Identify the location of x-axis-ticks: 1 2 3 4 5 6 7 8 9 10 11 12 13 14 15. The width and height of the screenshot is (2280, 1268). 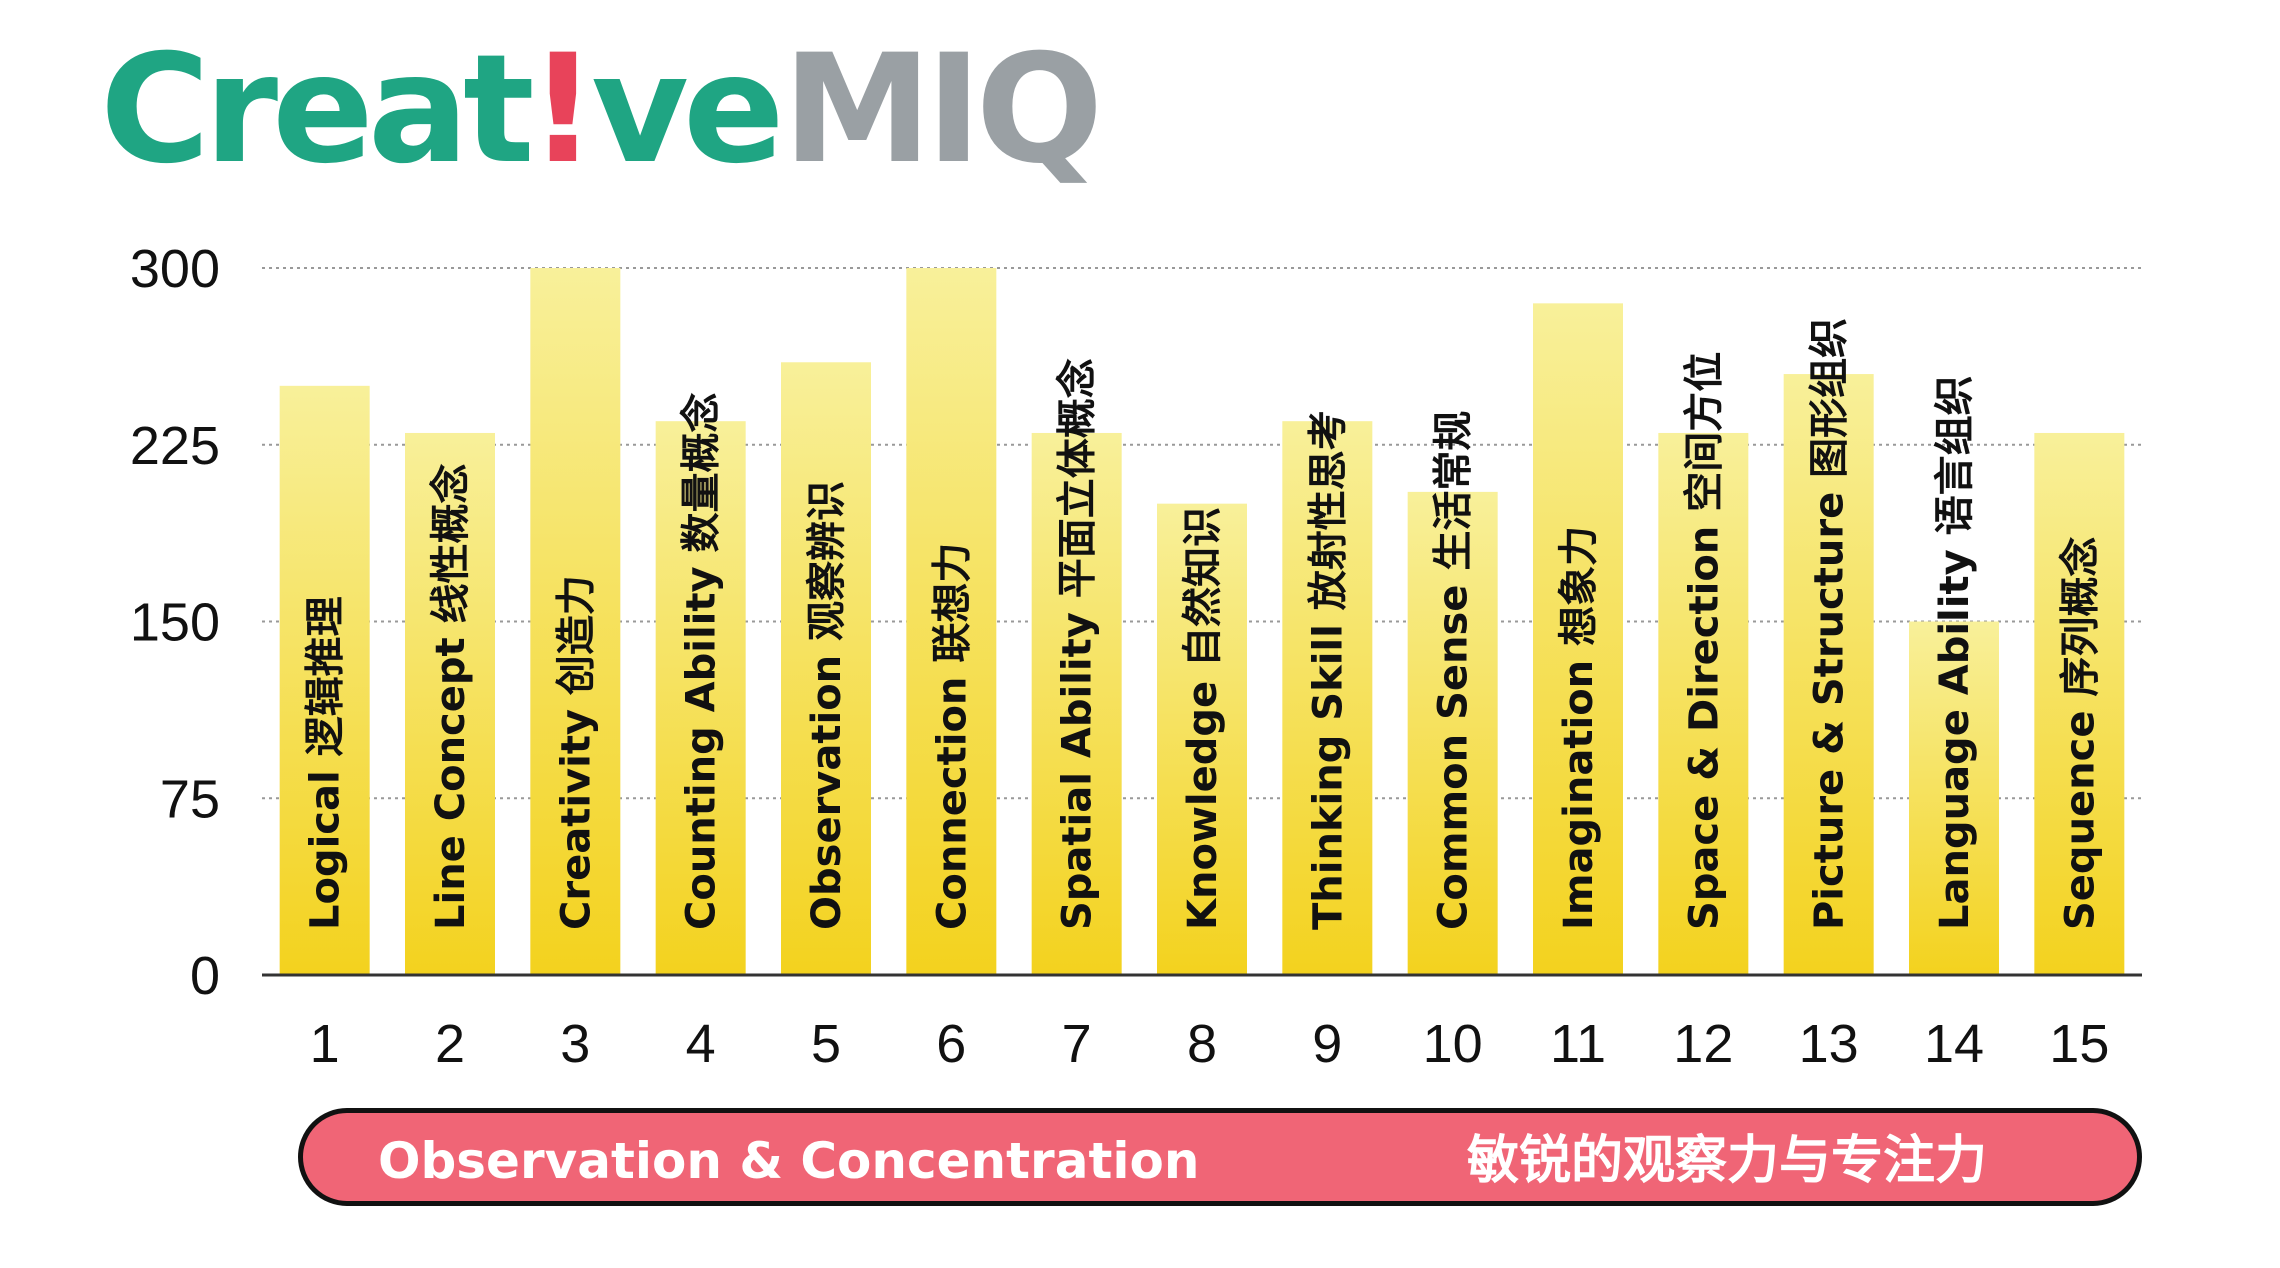
(1210, 1044).